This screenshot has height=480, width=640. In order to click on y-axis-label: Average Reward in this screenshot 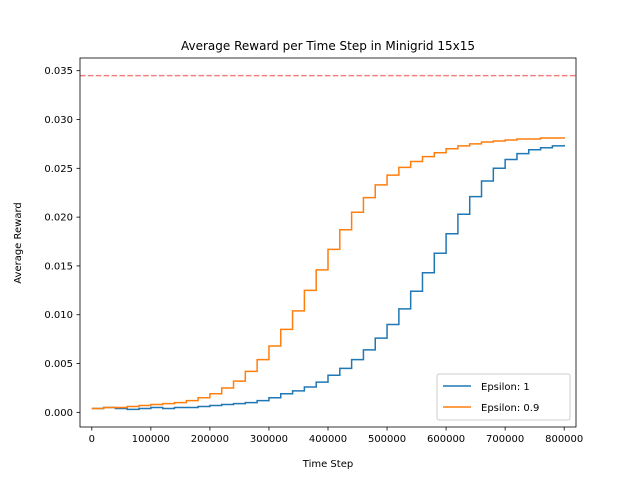, I will do `click(18, 242)`.